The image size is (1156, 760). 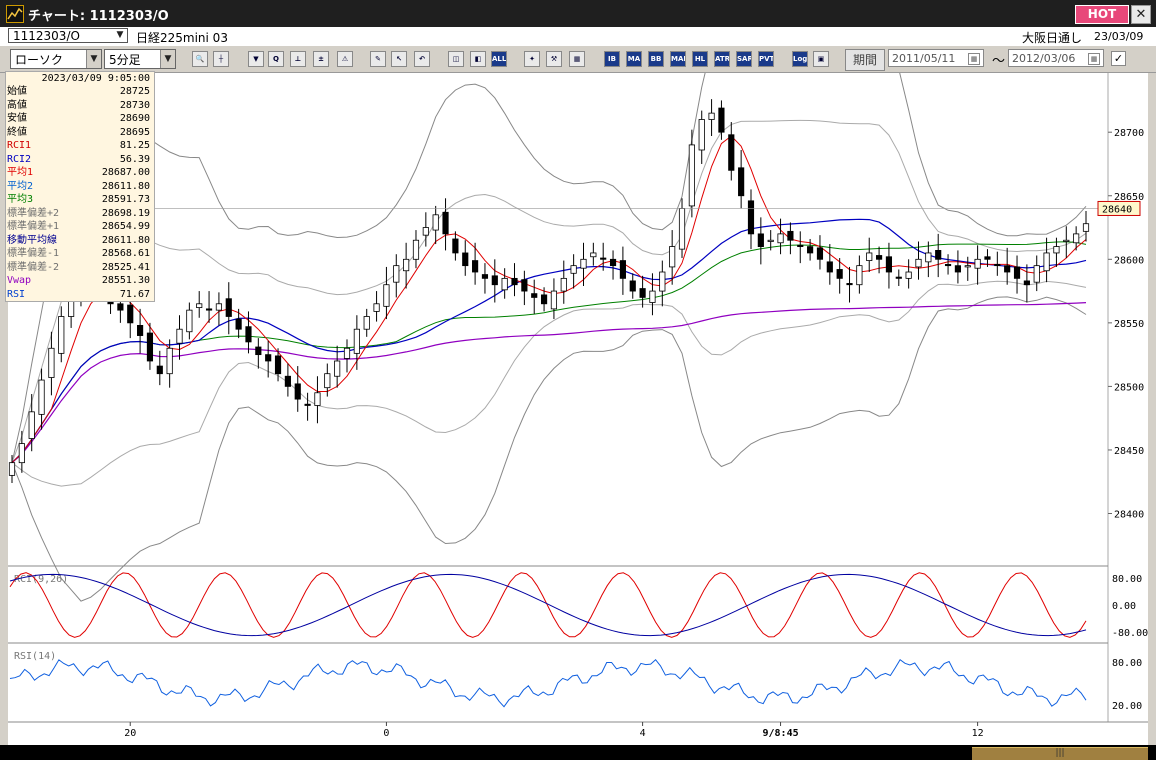 I want to click on date-from-field: 2011/05/11 ▦, so click(x=936, y=58).